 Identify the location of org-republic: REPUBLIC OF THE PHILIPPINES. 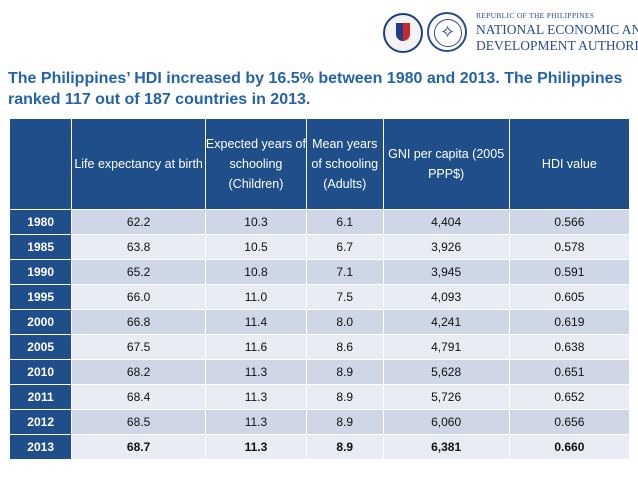
(535, 15).